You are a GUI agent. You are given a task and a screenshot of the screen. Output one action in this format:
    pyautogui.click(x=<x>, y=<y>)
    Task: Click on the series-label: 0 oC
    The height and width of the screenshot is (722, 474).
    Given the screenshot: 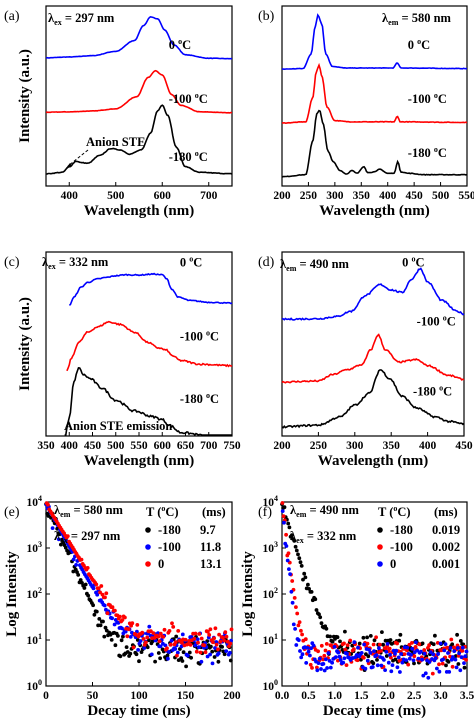 What is the action you would take?
    pyautogui.click(x=413, y=262)
    